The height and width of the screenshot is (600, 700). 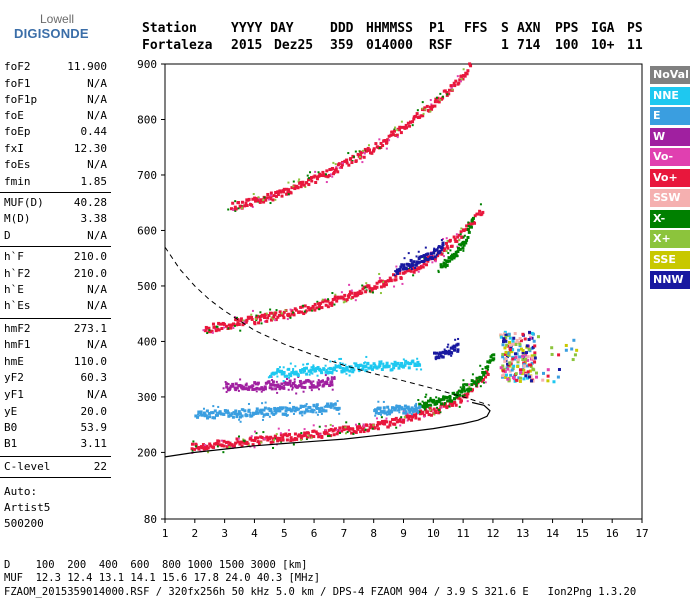 What do you see at coordinates (11, 443) in the screenshot?
I see `param-name: B1` at bounding box center [11, 443].